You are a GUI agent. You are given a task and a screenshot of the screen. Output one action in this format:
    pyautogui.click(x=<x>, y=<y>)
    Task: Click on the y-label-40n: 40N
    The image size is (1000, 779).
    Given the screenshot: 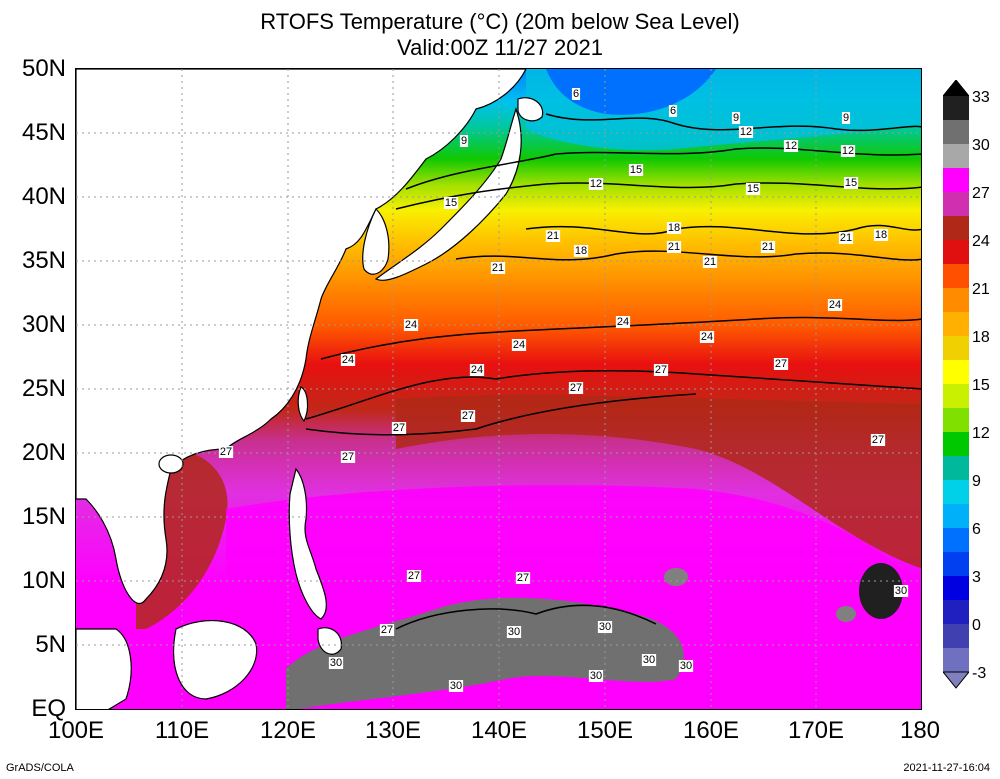 What is the action you would take?
    pyautogui.click(x=43, y=196)
    